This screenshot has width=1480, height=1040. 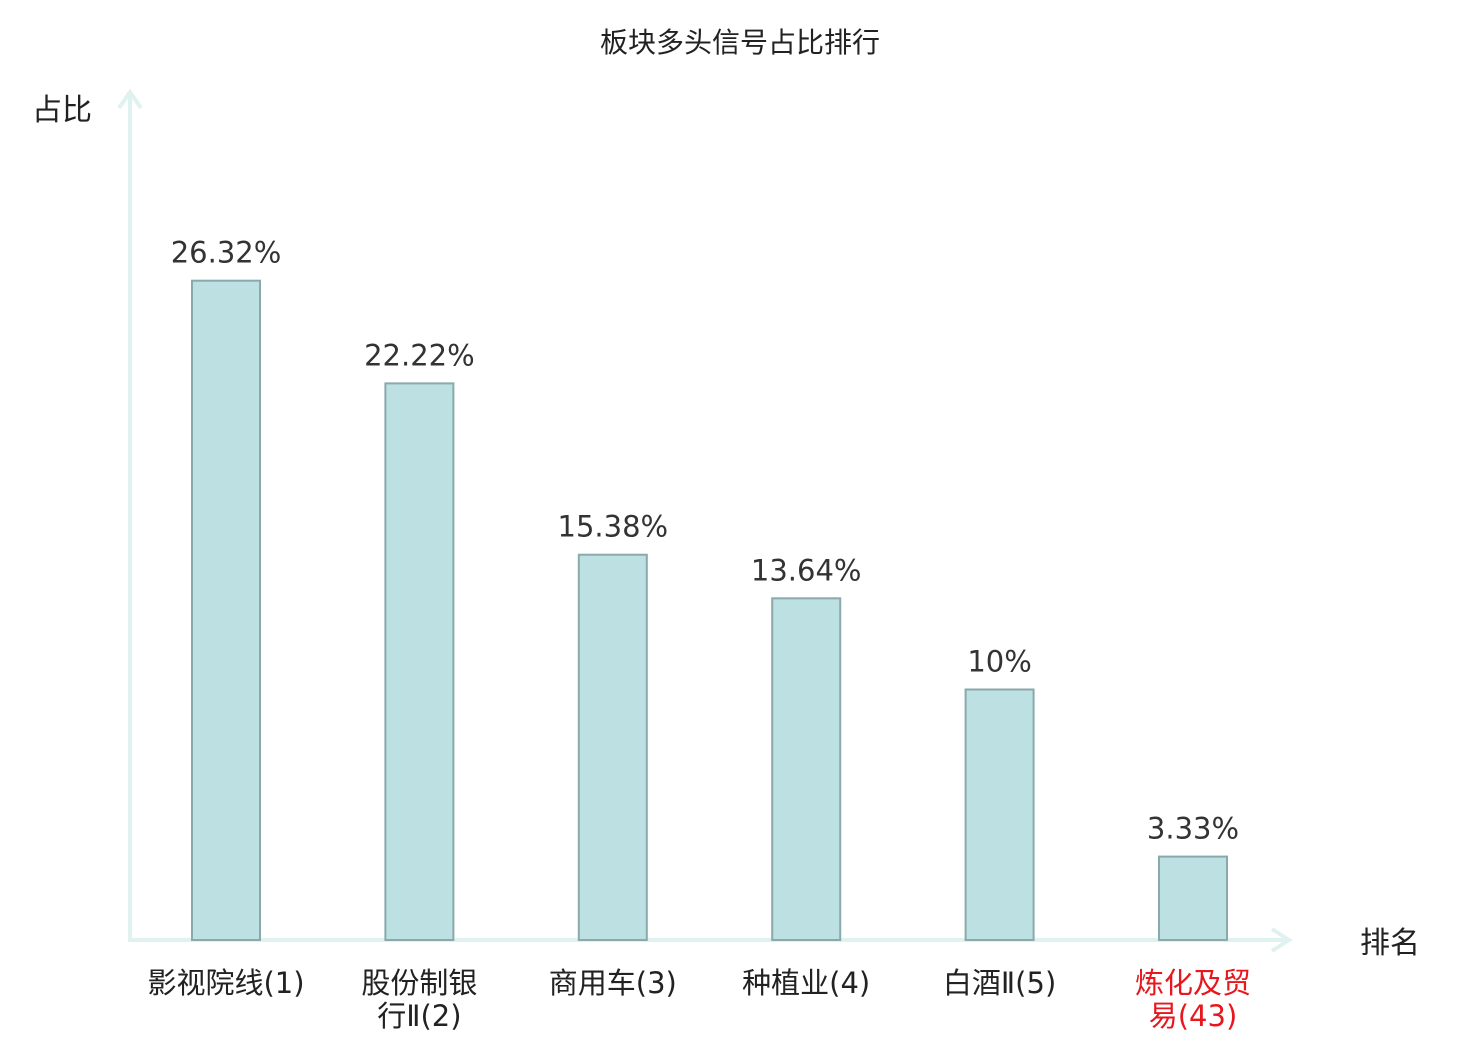 I want to click on x-axis-arrow, so click(x=1281, y=940).